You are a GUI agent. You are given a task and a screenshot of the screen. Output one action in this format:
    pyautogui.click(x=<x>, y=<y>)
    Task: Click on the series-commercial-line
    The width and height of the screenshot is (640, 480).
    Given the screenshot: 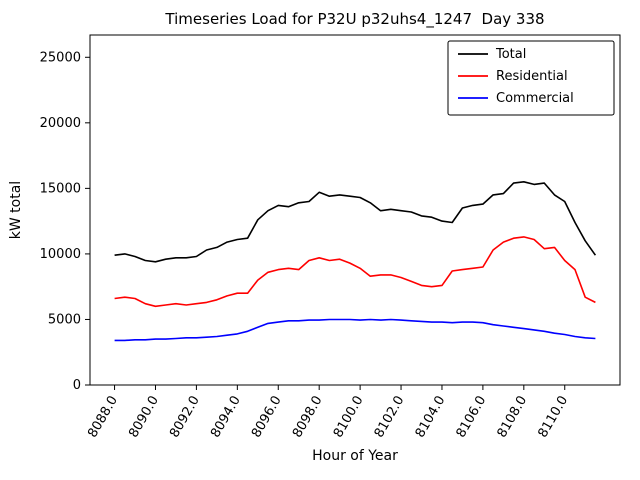 What is the action you would take?
    pyautogui.click(x=355, y=330)
    